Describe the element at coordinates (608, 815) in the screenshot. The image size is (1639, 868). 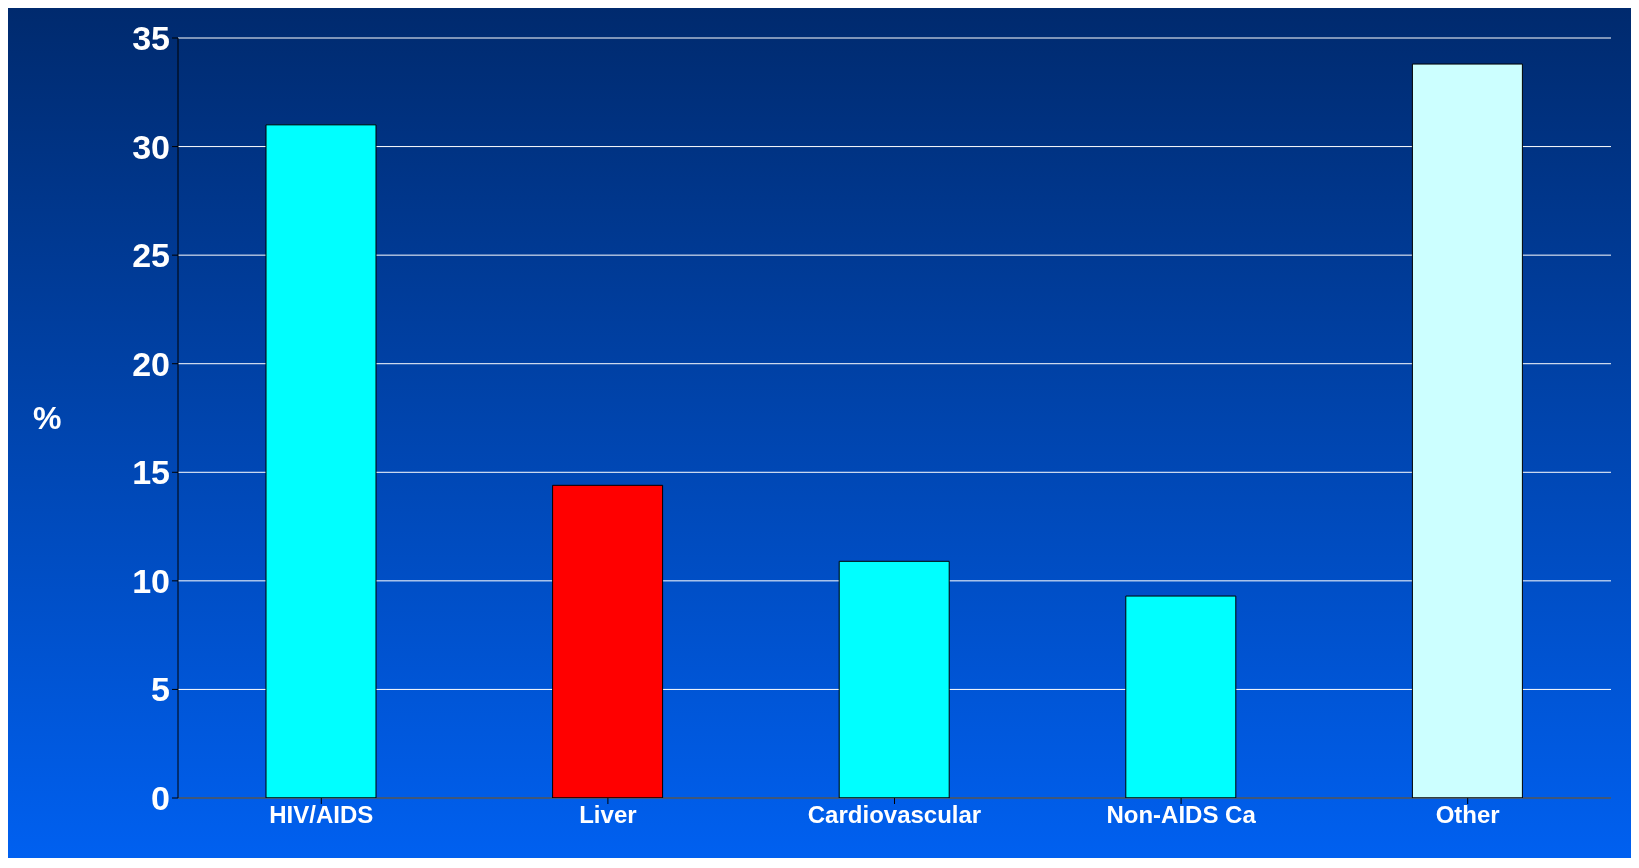
I see `x-tick-label: Liver` at that location.